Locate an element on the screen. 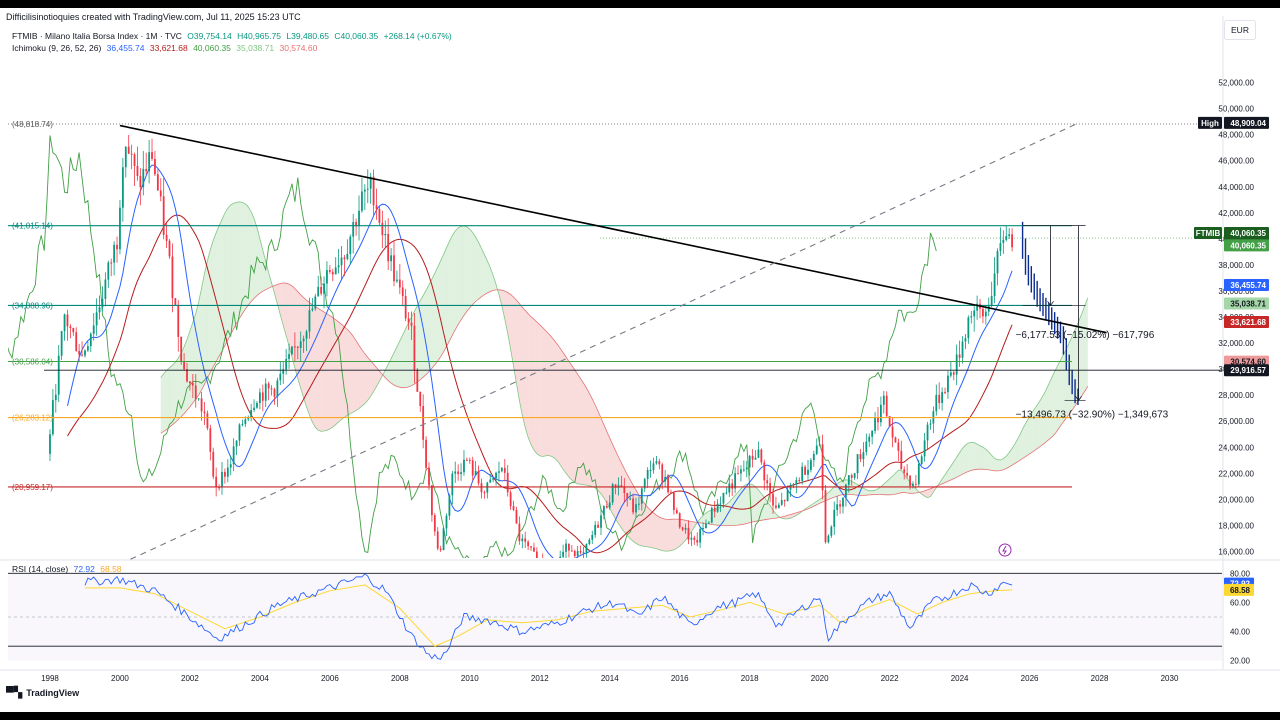 The width and height of the screenshot is (1280, 720). rsi-tick-label: 60.00 is located at coordinates (1240, 602).